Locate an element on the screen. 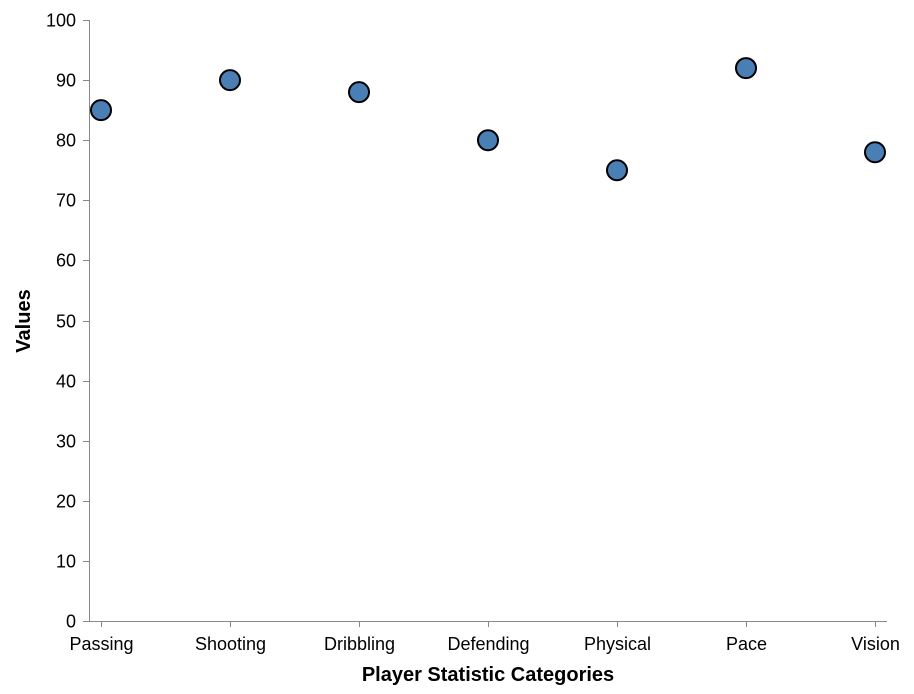  x-tick-label: Defending is located at coordinates (488, 644).